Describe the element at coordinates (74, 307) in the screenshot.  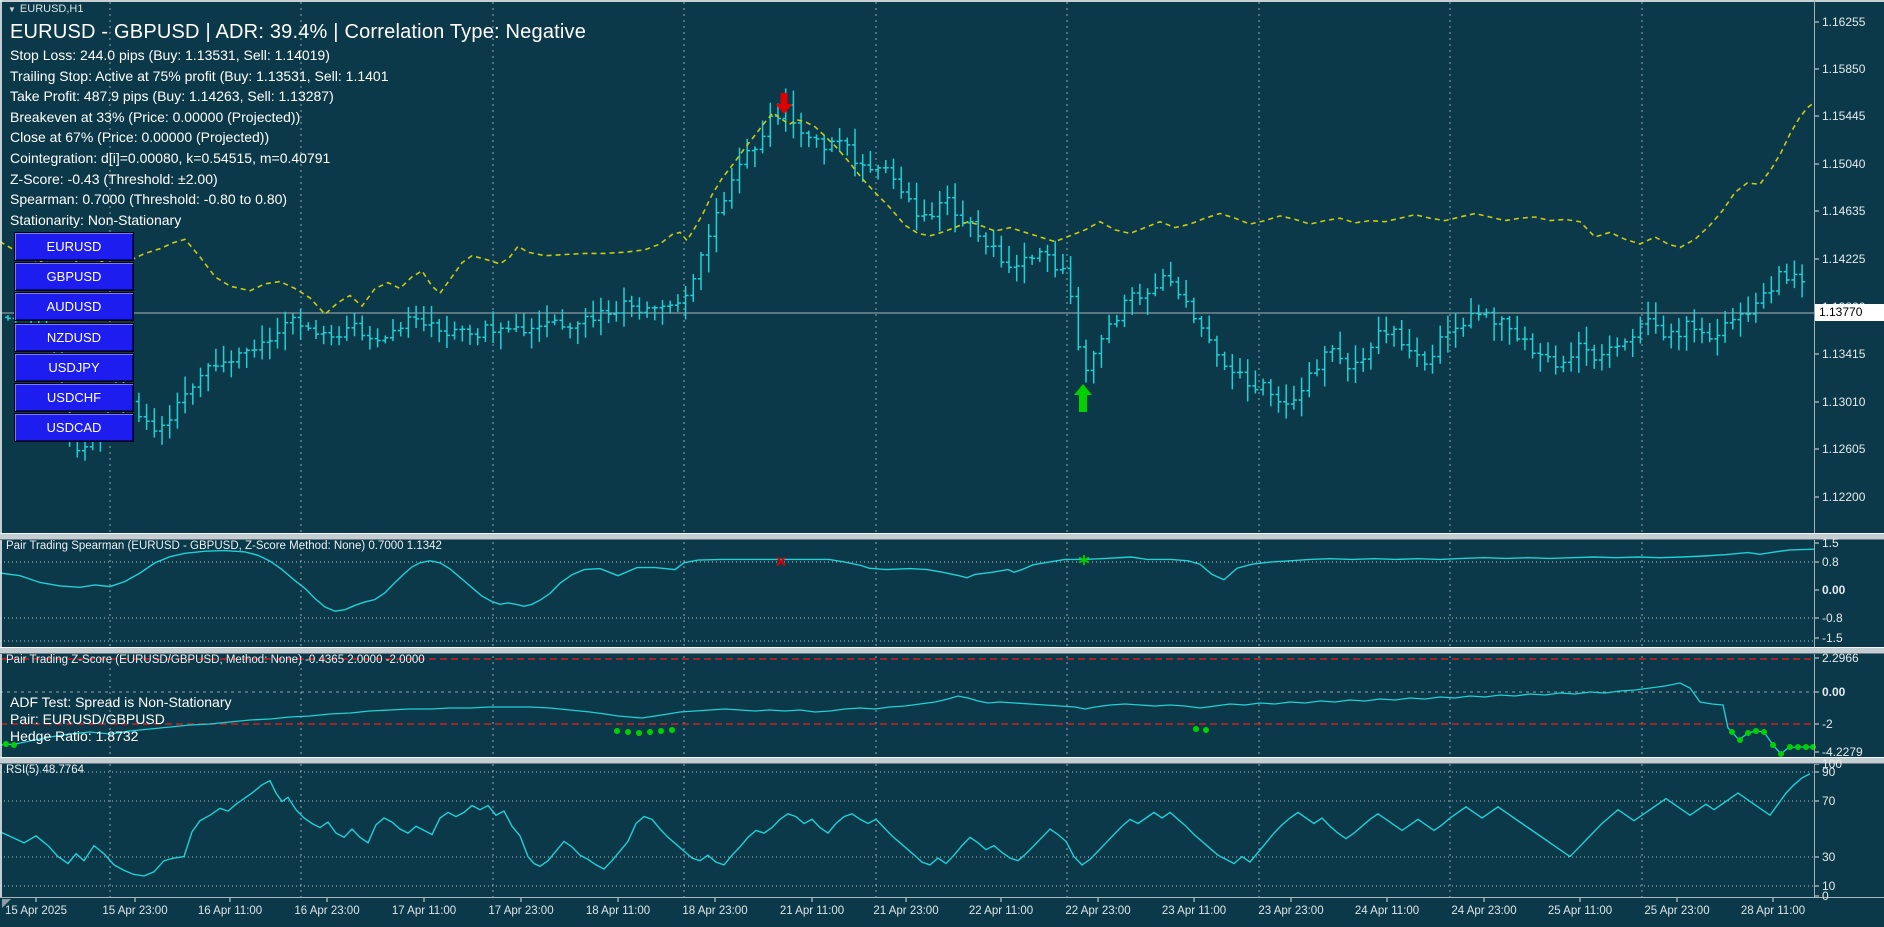
I see `symbol-button-audusd: AUDUSD` at that location.